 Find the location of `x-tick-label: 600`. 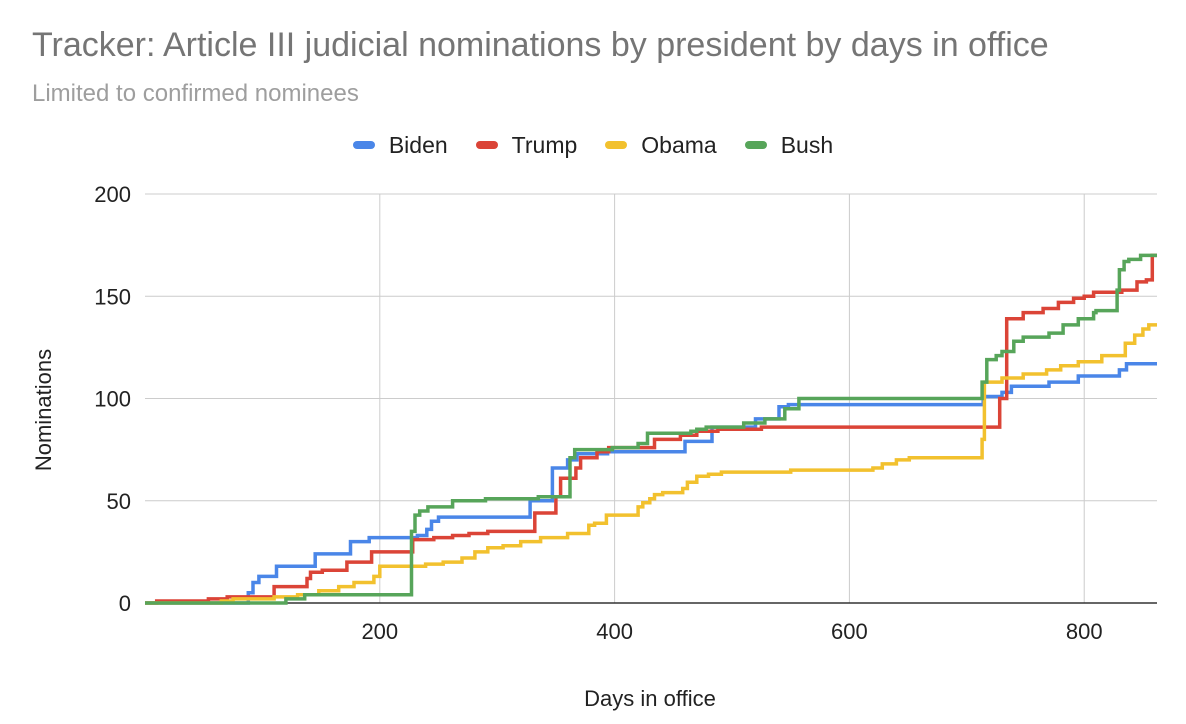

x-tick-label: 600 is located at coordinates (849, 631).